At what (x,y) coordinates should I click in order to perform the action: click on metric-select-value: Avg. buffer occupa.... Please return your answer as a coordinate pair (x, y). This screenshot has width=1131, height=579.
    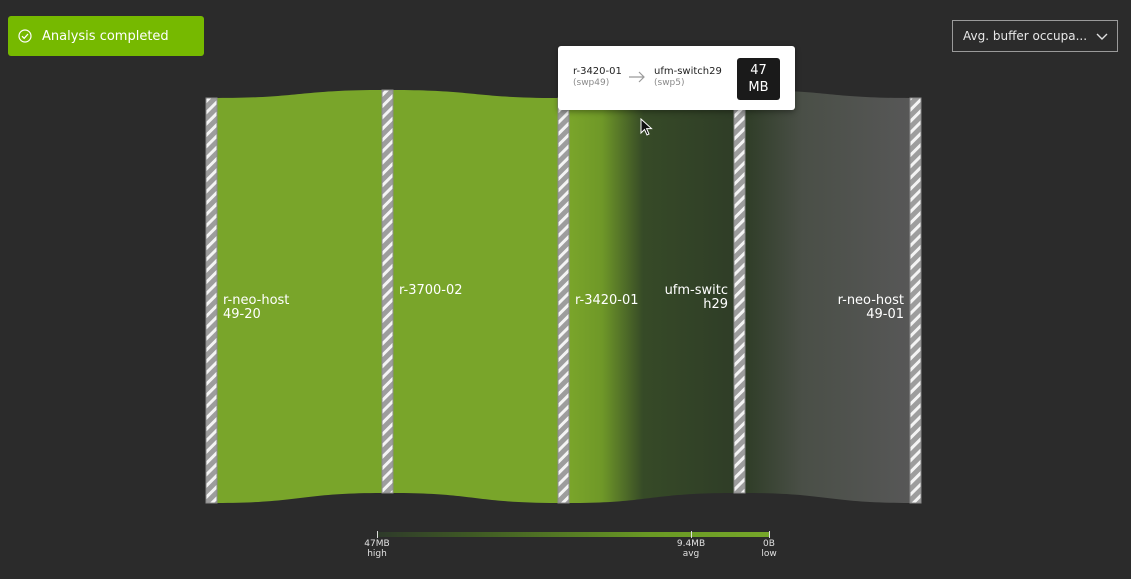
    Looking at the image, I should click on (1025, 36).